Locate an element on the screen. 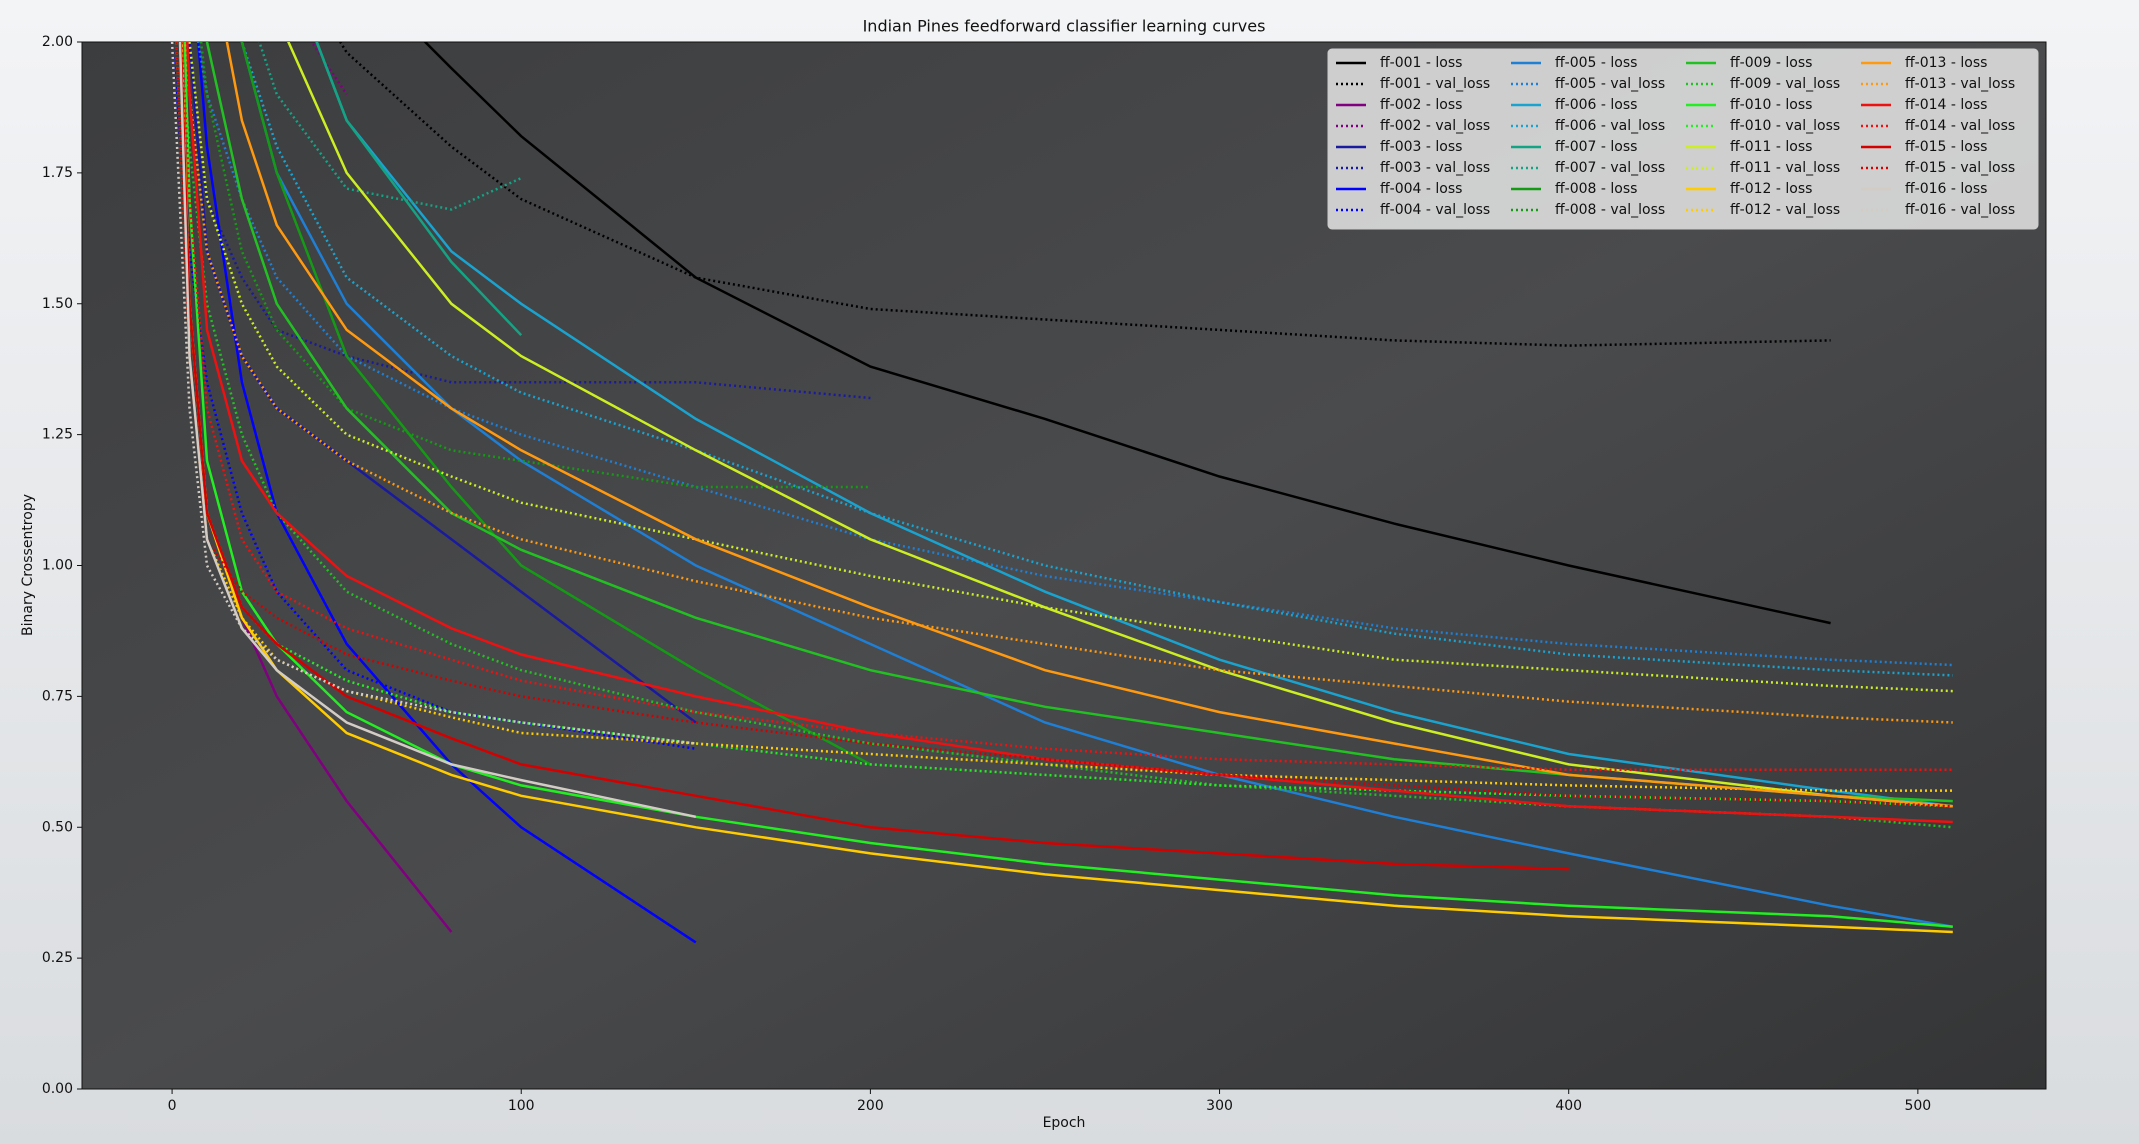 The image size is (2139, 1144). legend-label: ff-010 - loss is located at coordinates (1771, 105).